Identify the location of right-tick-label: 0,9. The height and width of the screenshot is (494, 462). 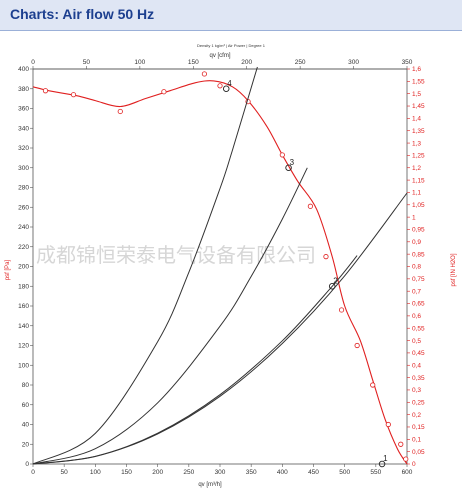
(416, 242).